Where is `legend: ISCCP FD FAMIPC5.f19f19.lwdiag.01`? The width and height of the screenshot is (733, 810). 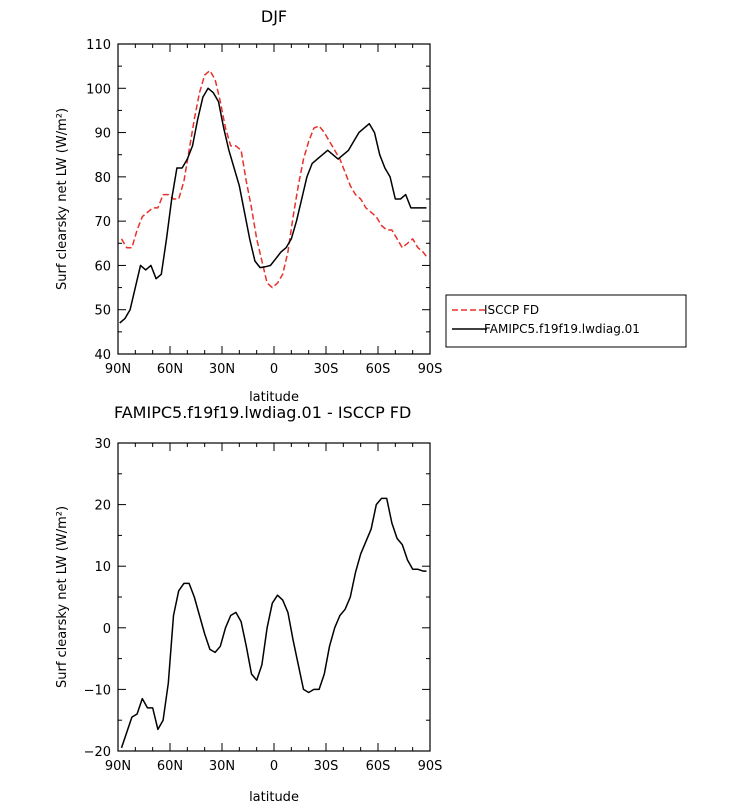
legend: ISCCP FD FAMIPC5.f19f19.lwdiag.01 is located at coordinates (566, 321).